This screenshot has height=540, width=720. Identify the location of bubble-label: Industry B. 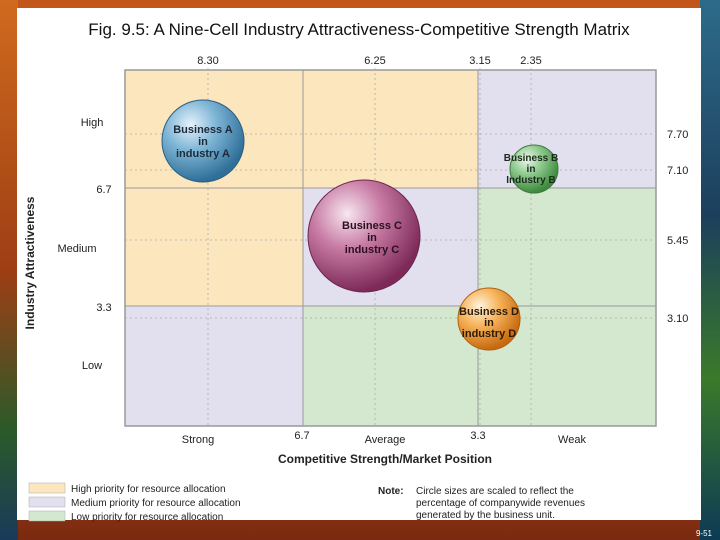
(530, 180).